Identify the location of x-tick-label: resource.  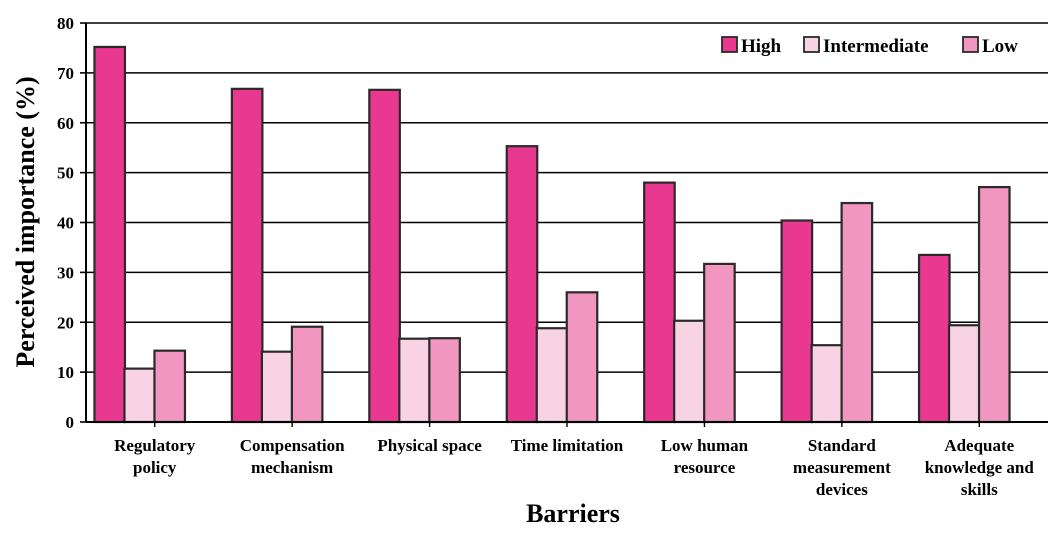
(705, 467).